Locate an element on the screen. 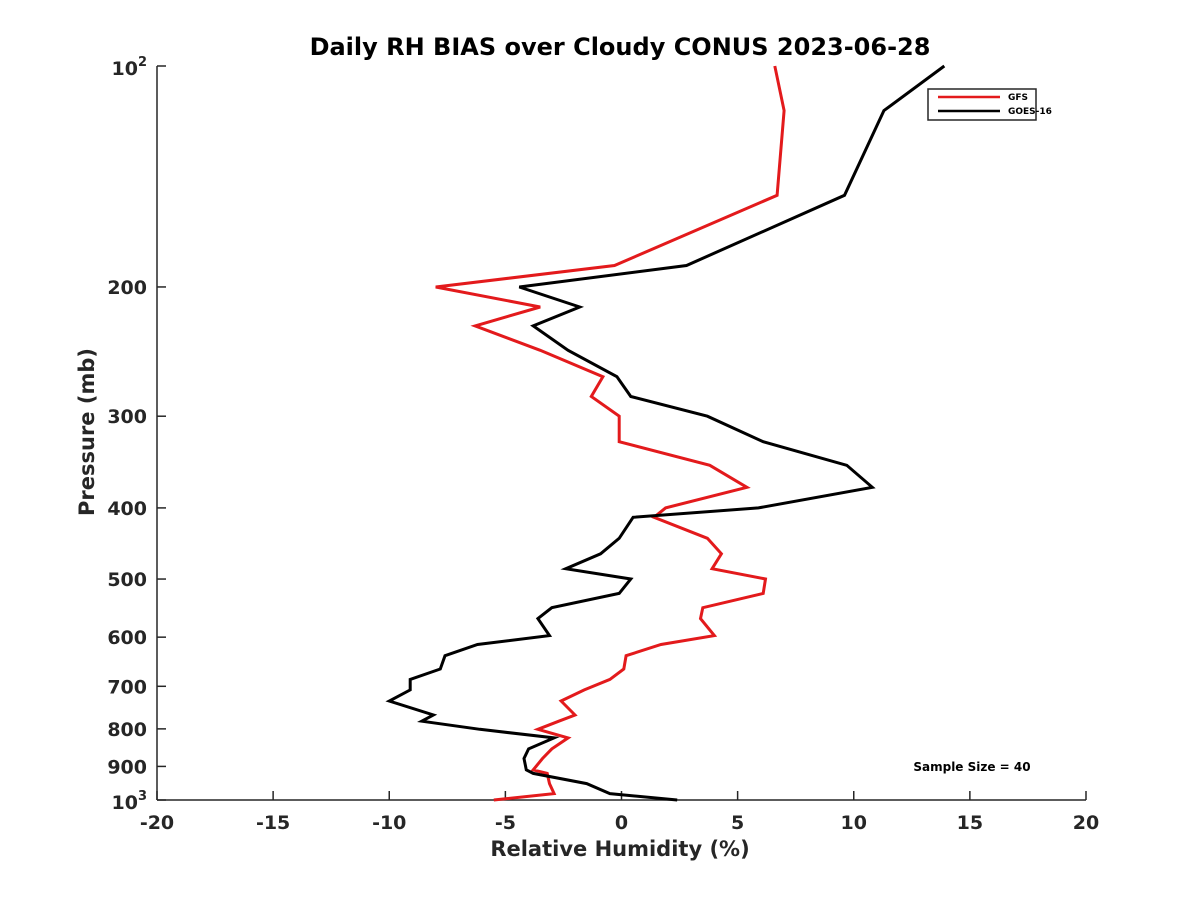 The image size is (1200, 900). y-tick-label: 10³ is located at coordinates (130, 801).